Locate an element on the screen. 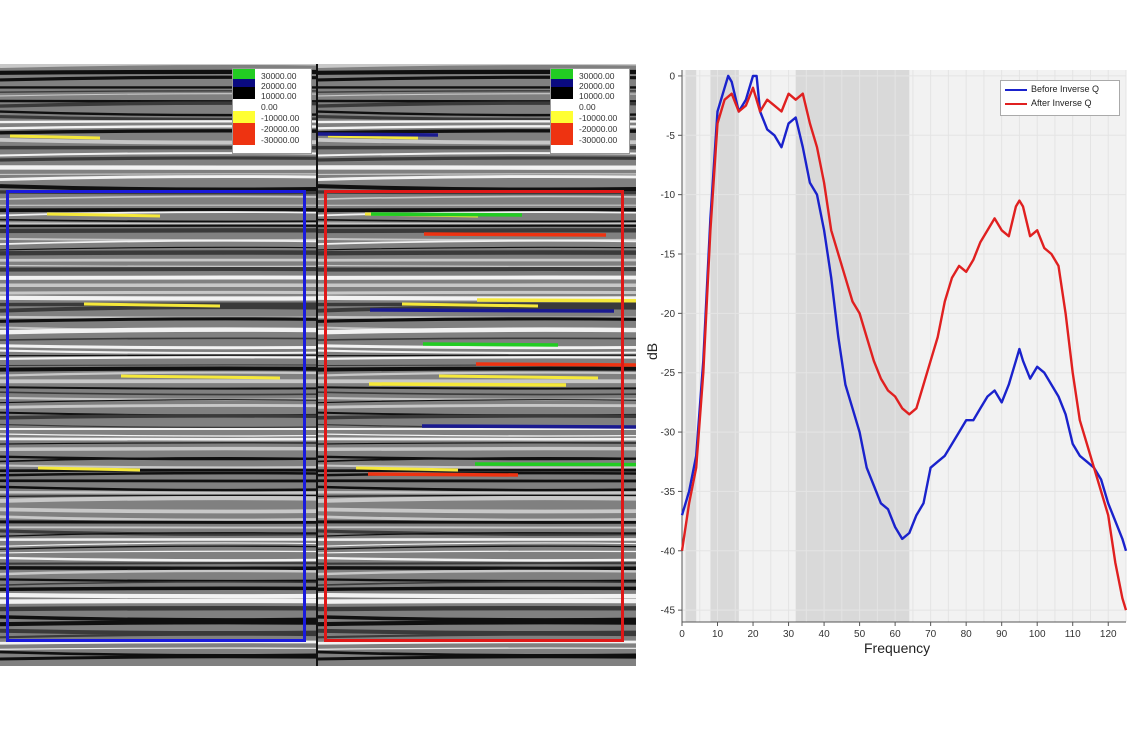 The height and width of the screenshot is (730, 1130). colorbar-label: -20000.00 is located at coordinates (280, 129).